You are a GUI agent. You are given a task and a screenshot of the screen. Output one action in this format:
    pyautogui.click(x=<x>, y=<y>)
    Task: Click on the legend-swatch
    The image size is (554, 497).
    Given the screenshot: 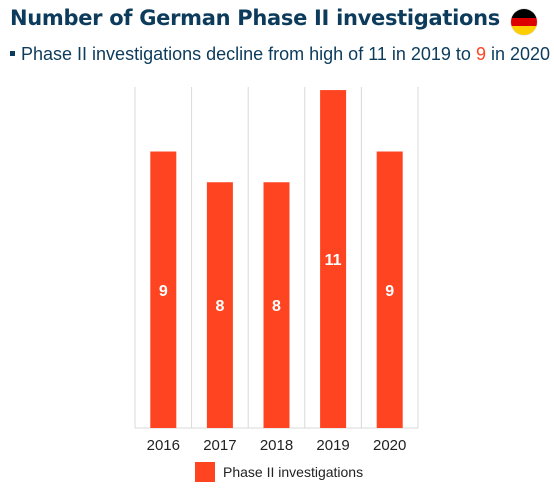 What is the action you would take?
    pyautogui.click(x=205, y=472)
    